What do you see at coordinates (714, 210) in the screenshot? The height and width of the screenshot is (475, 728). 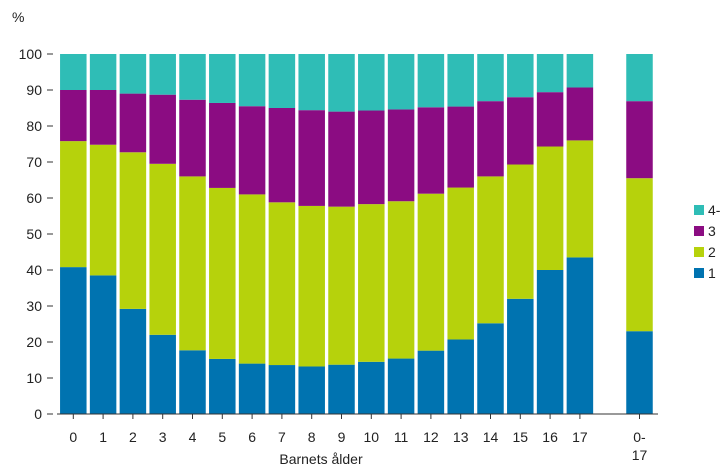 I see `legend-label: 4-` at bounding box center [714, 210].